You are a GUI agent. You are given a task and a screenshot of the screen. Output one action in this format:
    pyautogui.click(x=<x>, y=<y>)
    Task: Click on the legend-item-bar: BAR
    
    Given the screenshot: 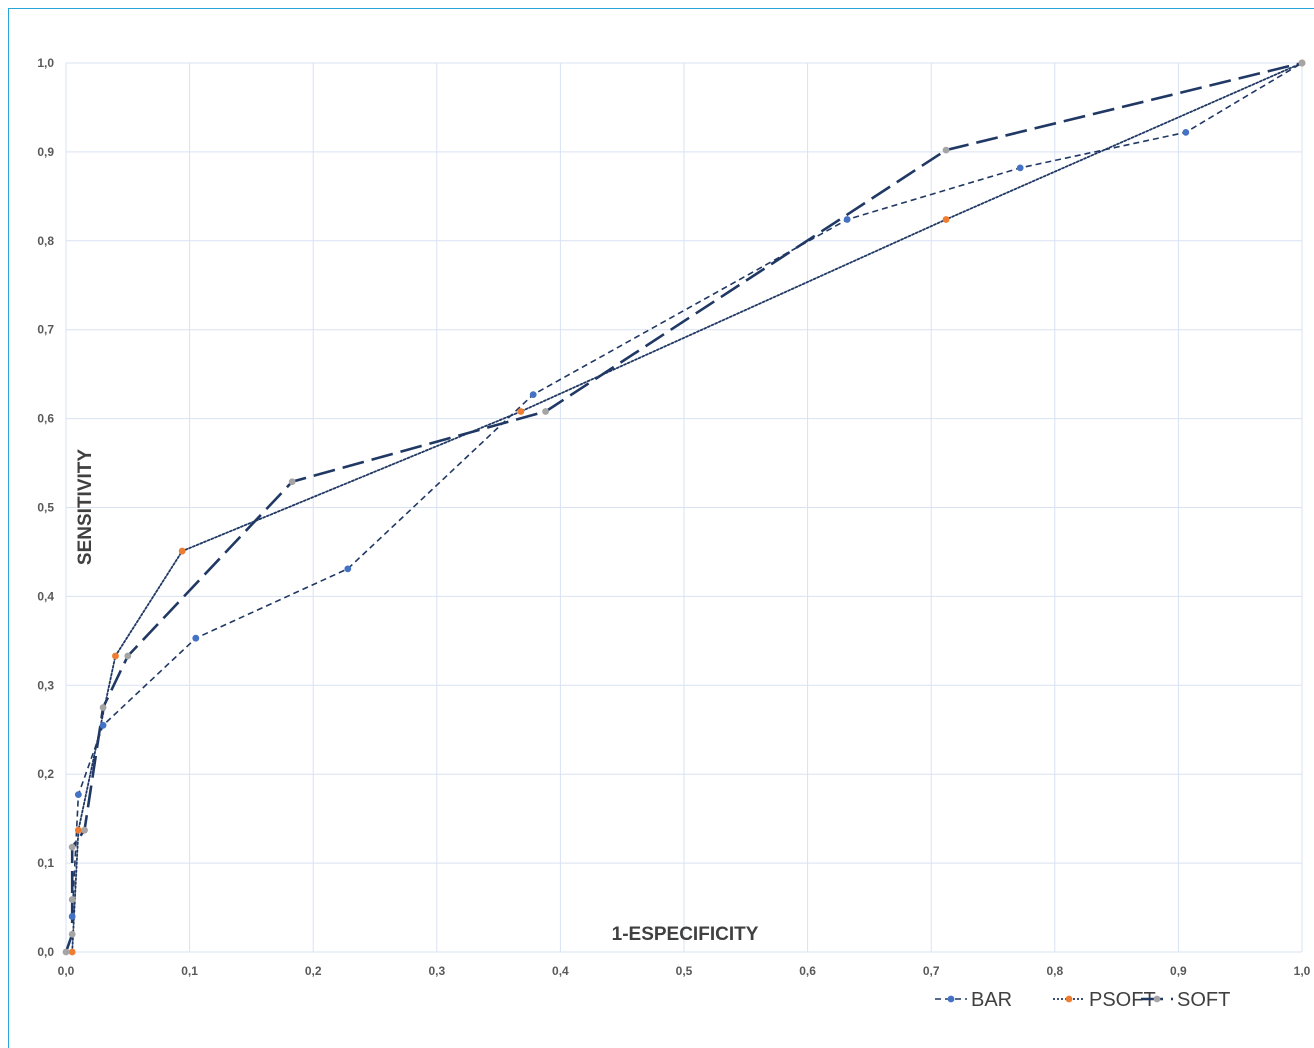 What is the action you would take?
    pyautogui.click(x=973, y=1000)
    